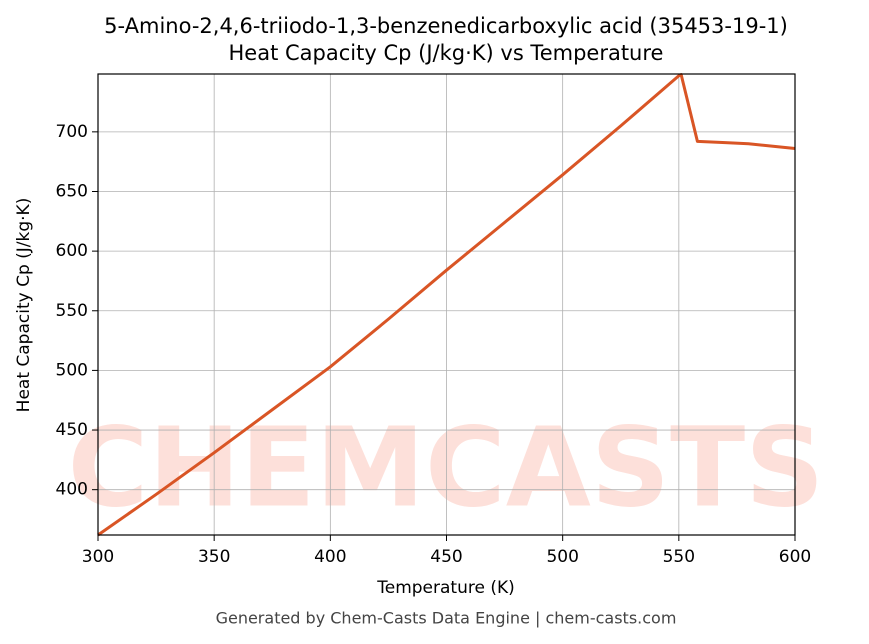  What do you see at coordinates (24, 305) in the screenshot?
I see `y-axis-label: Heat Capacity Cp (J/kg·K)` at bounding box center [24, 305].